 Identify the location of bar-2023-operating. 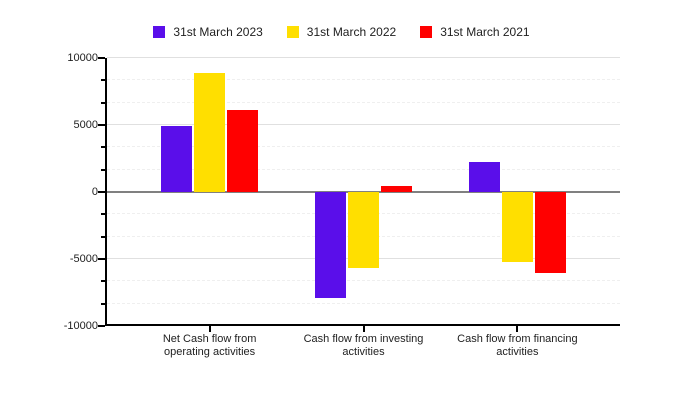
(177, 159).